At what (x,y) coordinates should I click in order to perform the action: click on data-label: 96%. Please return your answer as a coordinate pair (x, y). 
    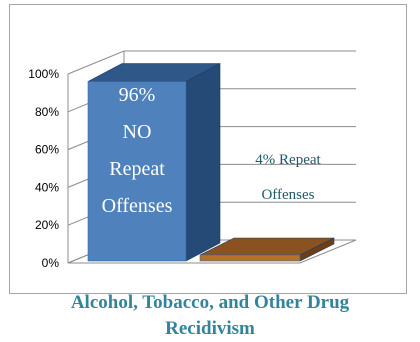
    Looking at the image, I should click on (137, 95).